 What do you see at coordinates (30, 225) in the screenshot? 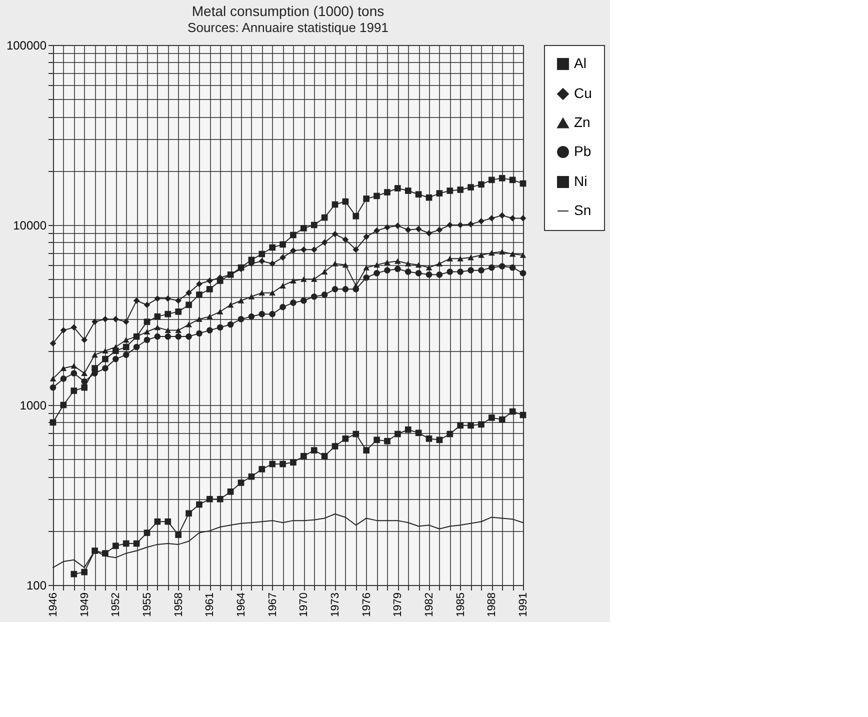
I see `y-tick-label: 10000` at bounding box center [30, 225].